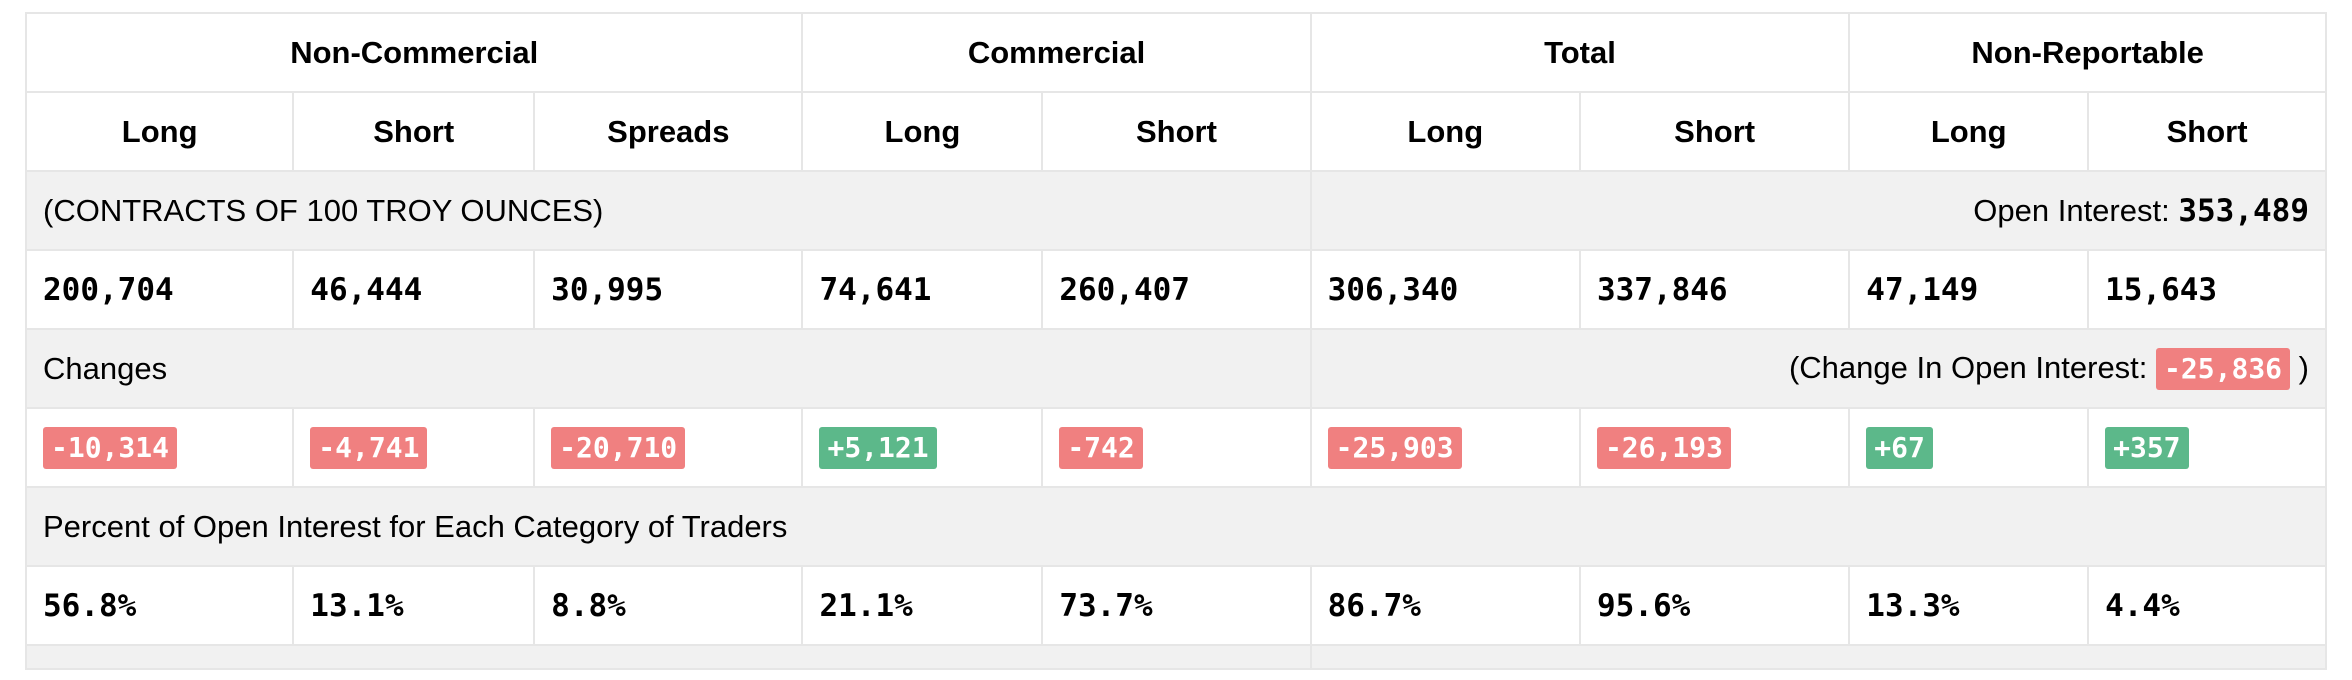 The width and height of the screenshot is (2352, 680). I want to click on cut-off-row, so click(1176, 657).